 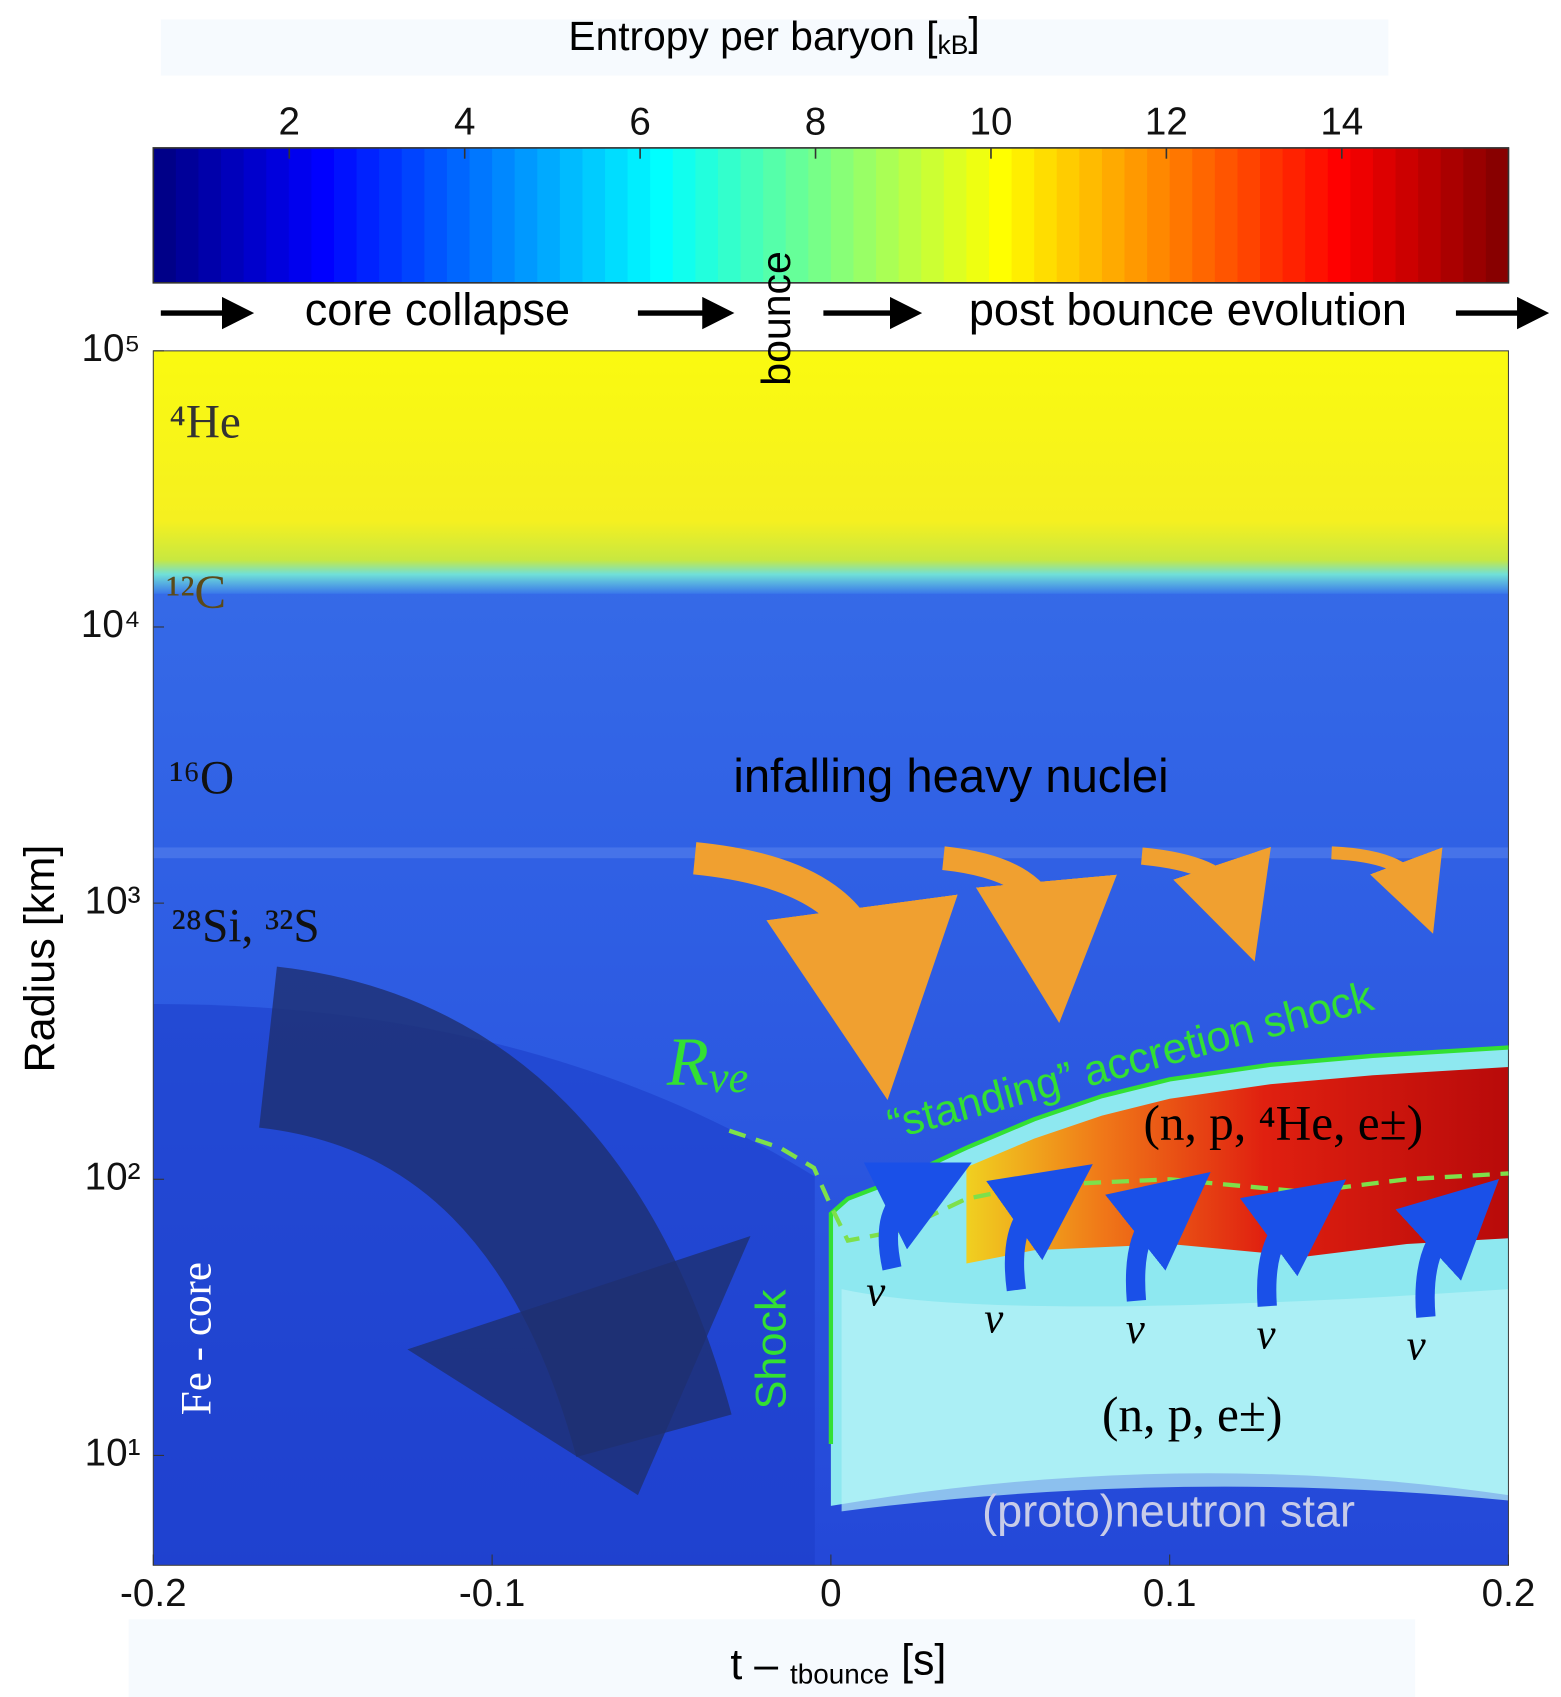 I want to click on x-axis-label: t – tbounce [s], so click(x=838, y=1663).